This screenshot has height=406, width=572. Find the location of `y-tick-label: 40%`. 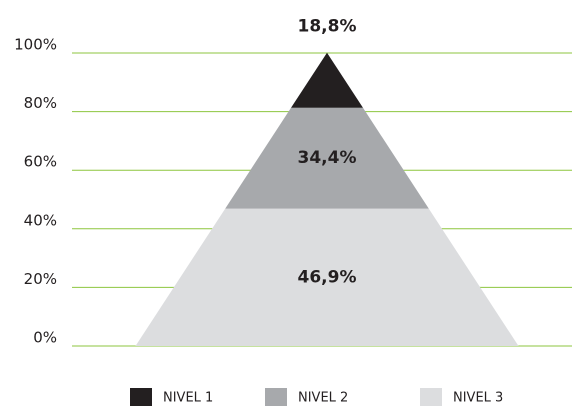

y-tick-label: 40% is located at coordinates (40, 220).